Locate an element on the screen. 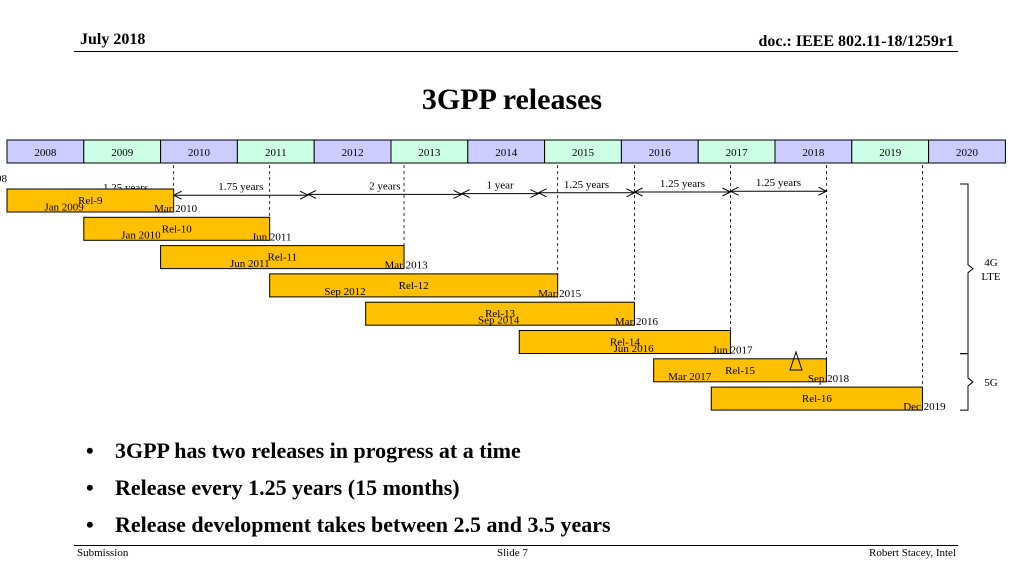  release-bar-label: Rel-11 is located at coordinates (283, 258).